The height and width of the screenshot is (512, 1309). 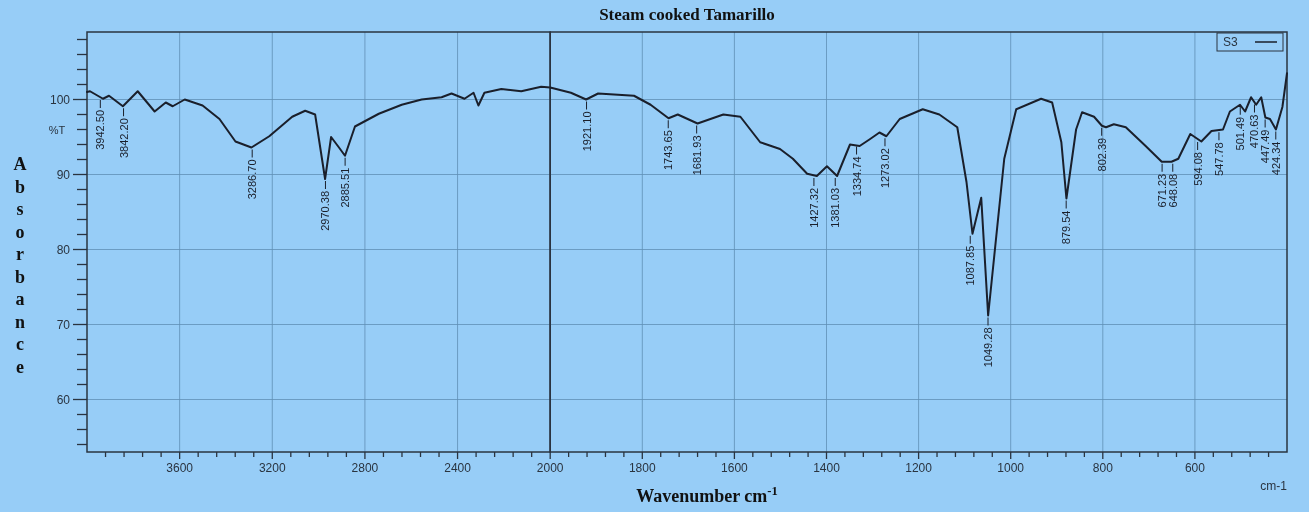 What do you see at coordinates (687, 14) in the screenshot?
I see `chart-title: Steam cooked Tamarillo` at bounding box center [687, 14].